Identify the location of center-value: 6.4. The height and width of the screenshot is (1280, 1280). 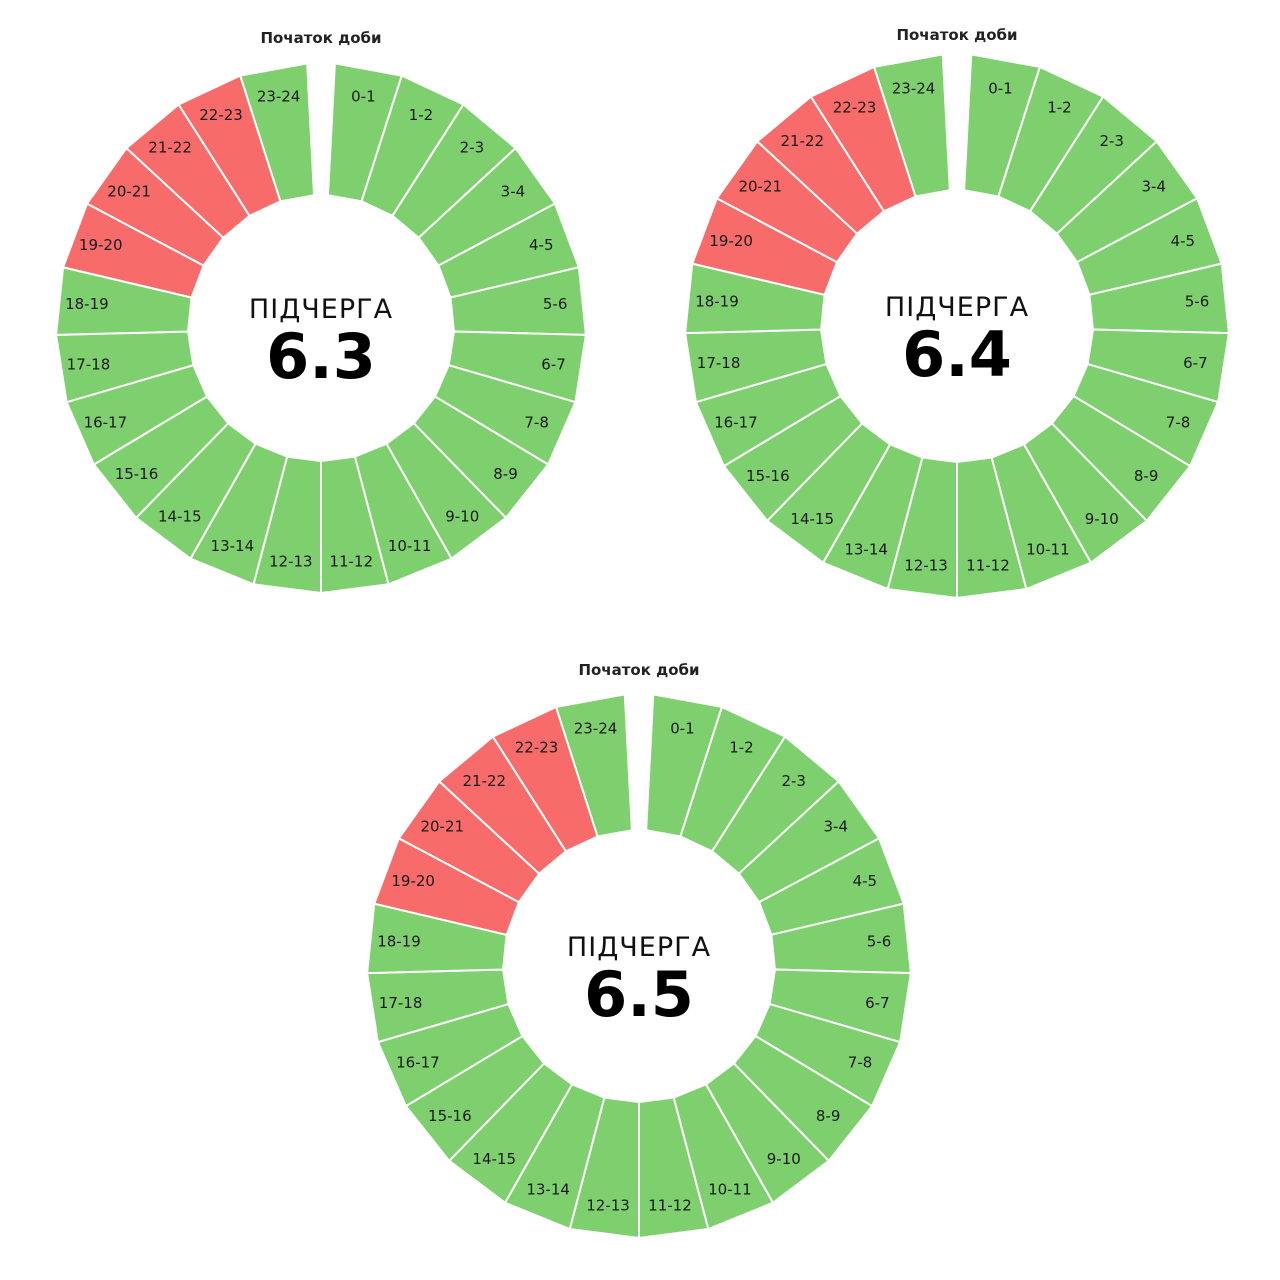
(957, 354).